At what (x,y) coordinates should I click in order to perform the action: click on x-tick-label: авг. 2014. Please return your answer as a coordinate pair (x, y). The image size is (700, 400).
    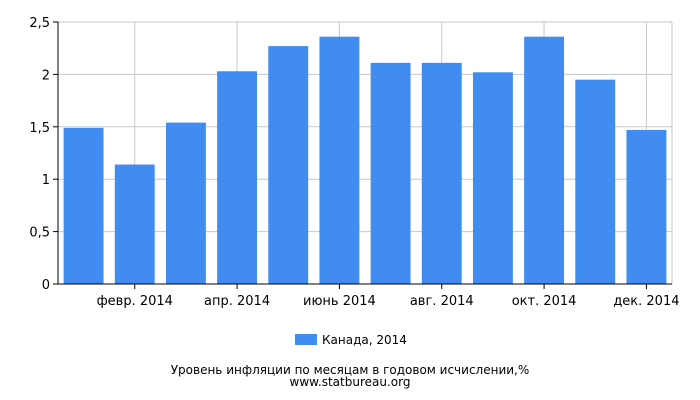
    Looking at the image, I should click on (442, 301).